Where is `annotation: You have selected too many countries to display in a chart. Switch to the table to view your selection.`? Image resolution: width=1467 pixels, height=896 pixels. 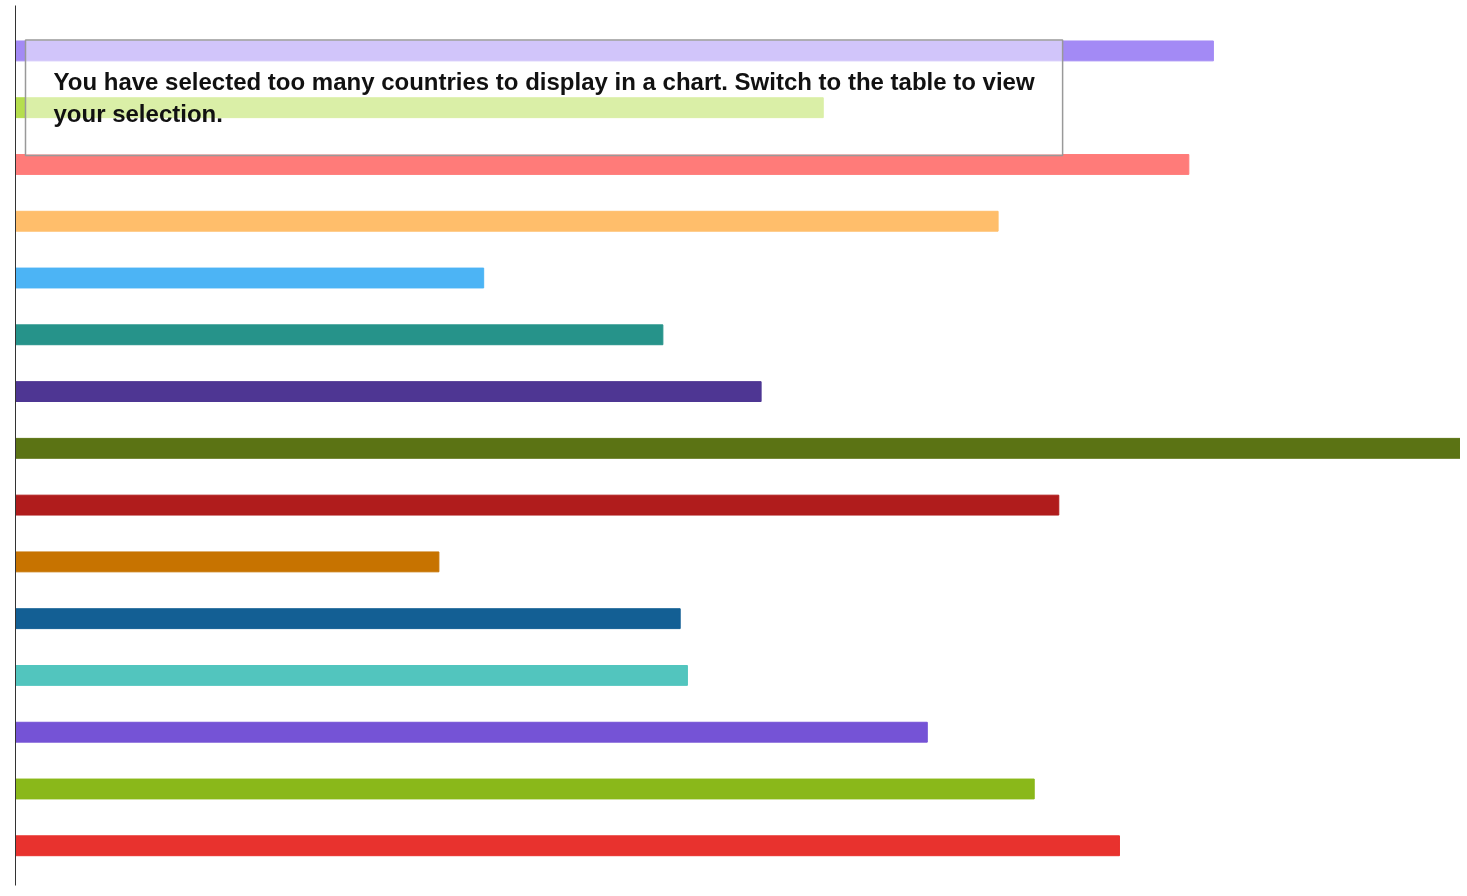 annotation: You have selected too many countries to display in a chart. Switch to the table to view your selection. is located at coordinates (544, 98).